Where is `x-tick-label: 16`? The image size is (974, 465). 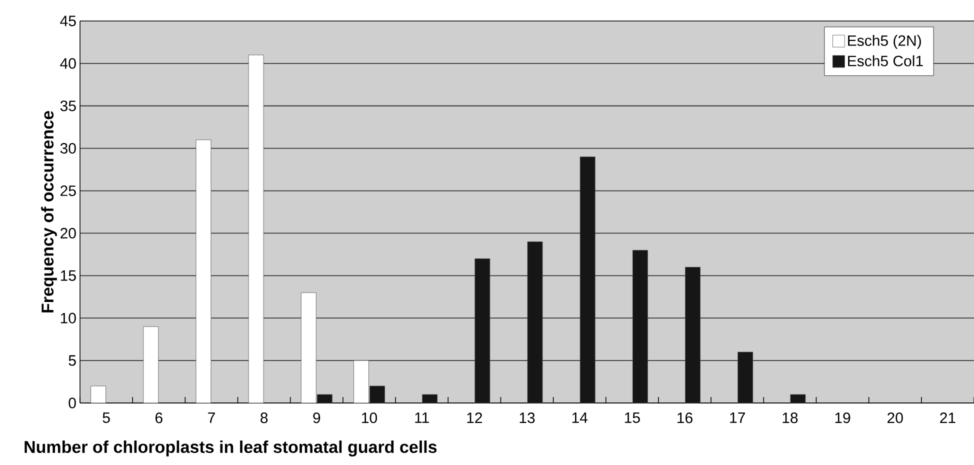 x-tick-label: 16 is located at coordinates (685, 418).